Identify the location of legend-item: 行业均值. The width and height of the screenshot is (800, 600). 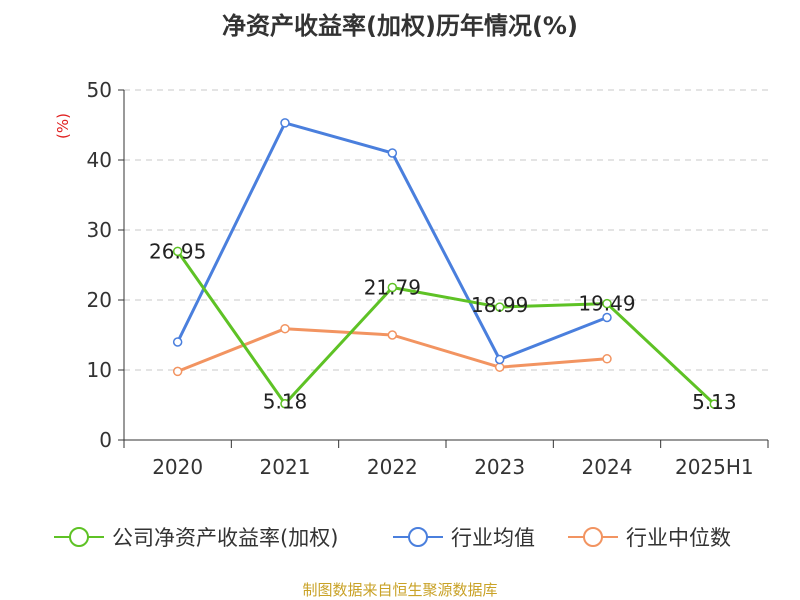
(464, 538).